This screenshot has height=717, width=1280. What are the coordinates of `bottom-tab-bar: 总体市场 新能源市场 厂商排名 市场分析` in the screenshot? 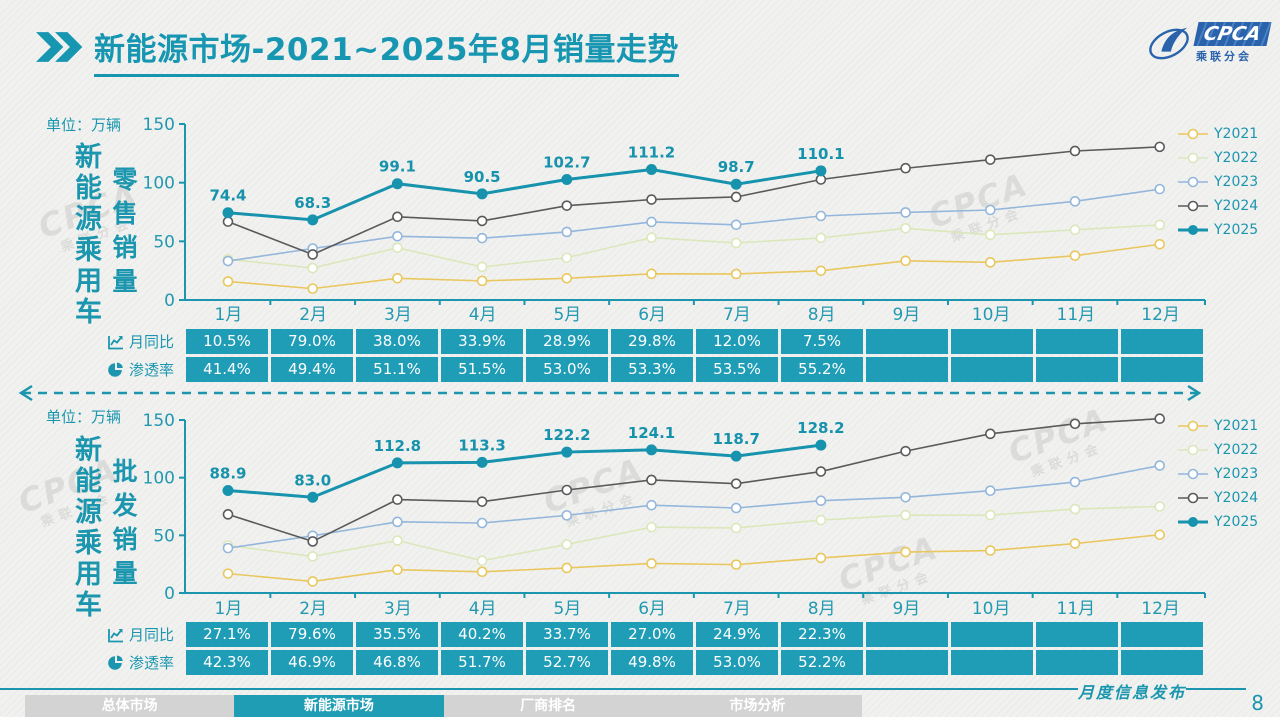 It's located at (443, 706).